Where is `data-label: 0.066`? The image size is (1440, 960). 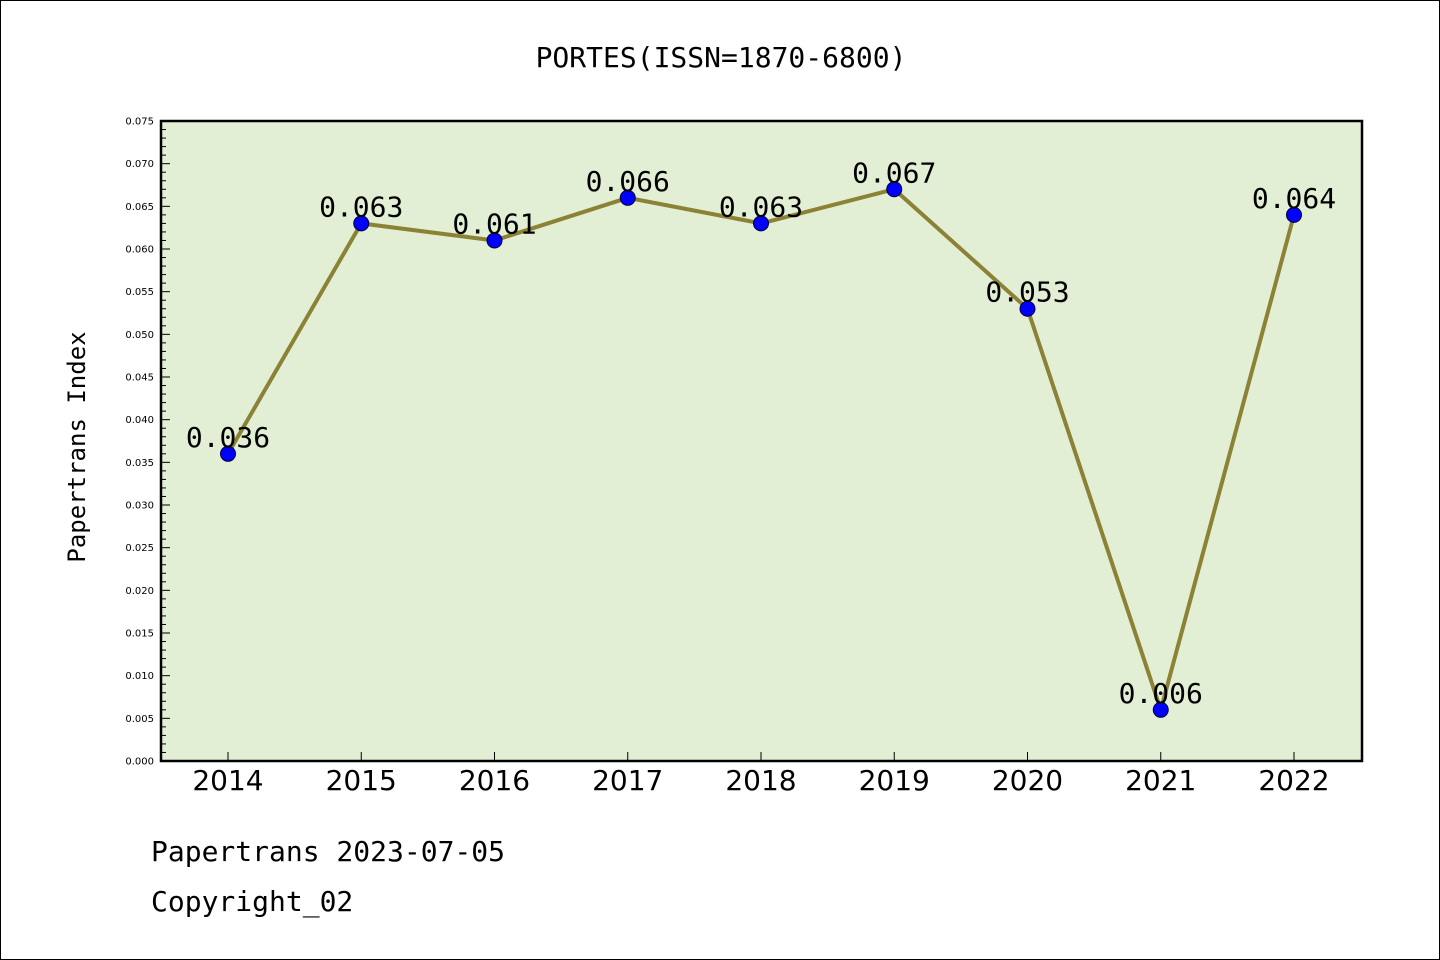 data-label: 0.066 is located at coordinates (628, 181).